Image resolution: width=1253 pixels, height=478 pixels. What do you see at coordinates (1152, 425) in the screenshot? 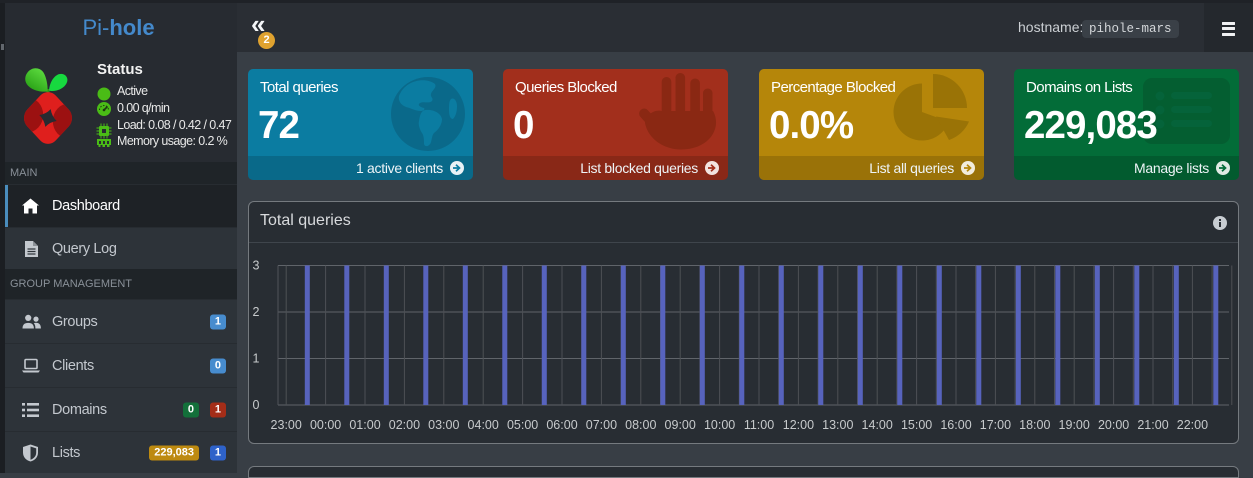
I see `svg-text: 21:00` at bounding box center [1152, 425].